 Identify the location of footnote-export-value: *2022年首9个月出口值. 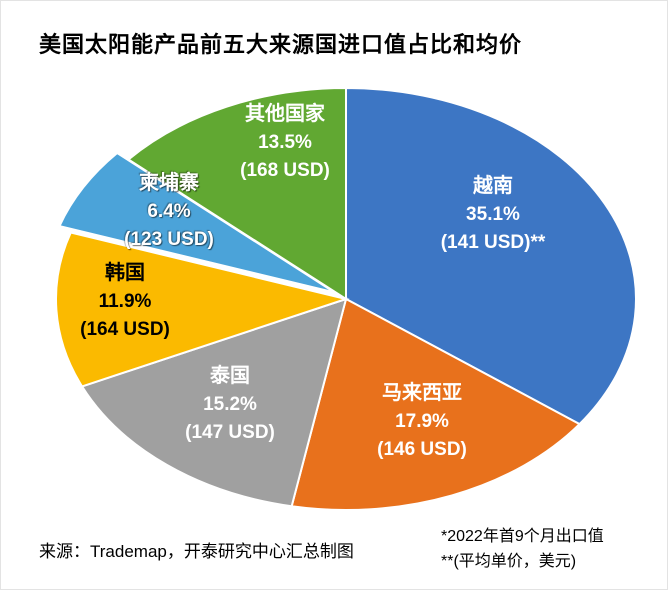
(522, 536).